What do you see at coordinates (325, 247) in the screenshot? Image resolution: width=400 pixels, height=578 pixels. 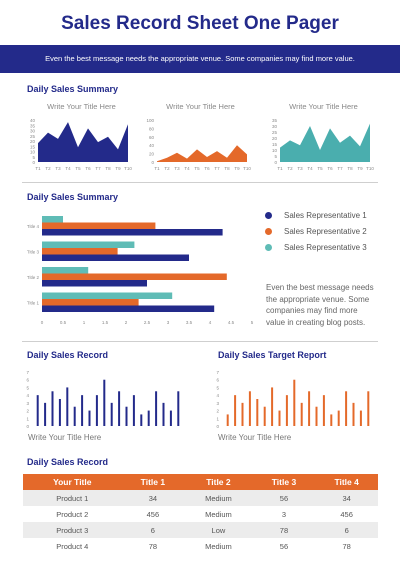 I see `legend-label-rep3: Sales Representative 3` at bounding box center [325, 247].